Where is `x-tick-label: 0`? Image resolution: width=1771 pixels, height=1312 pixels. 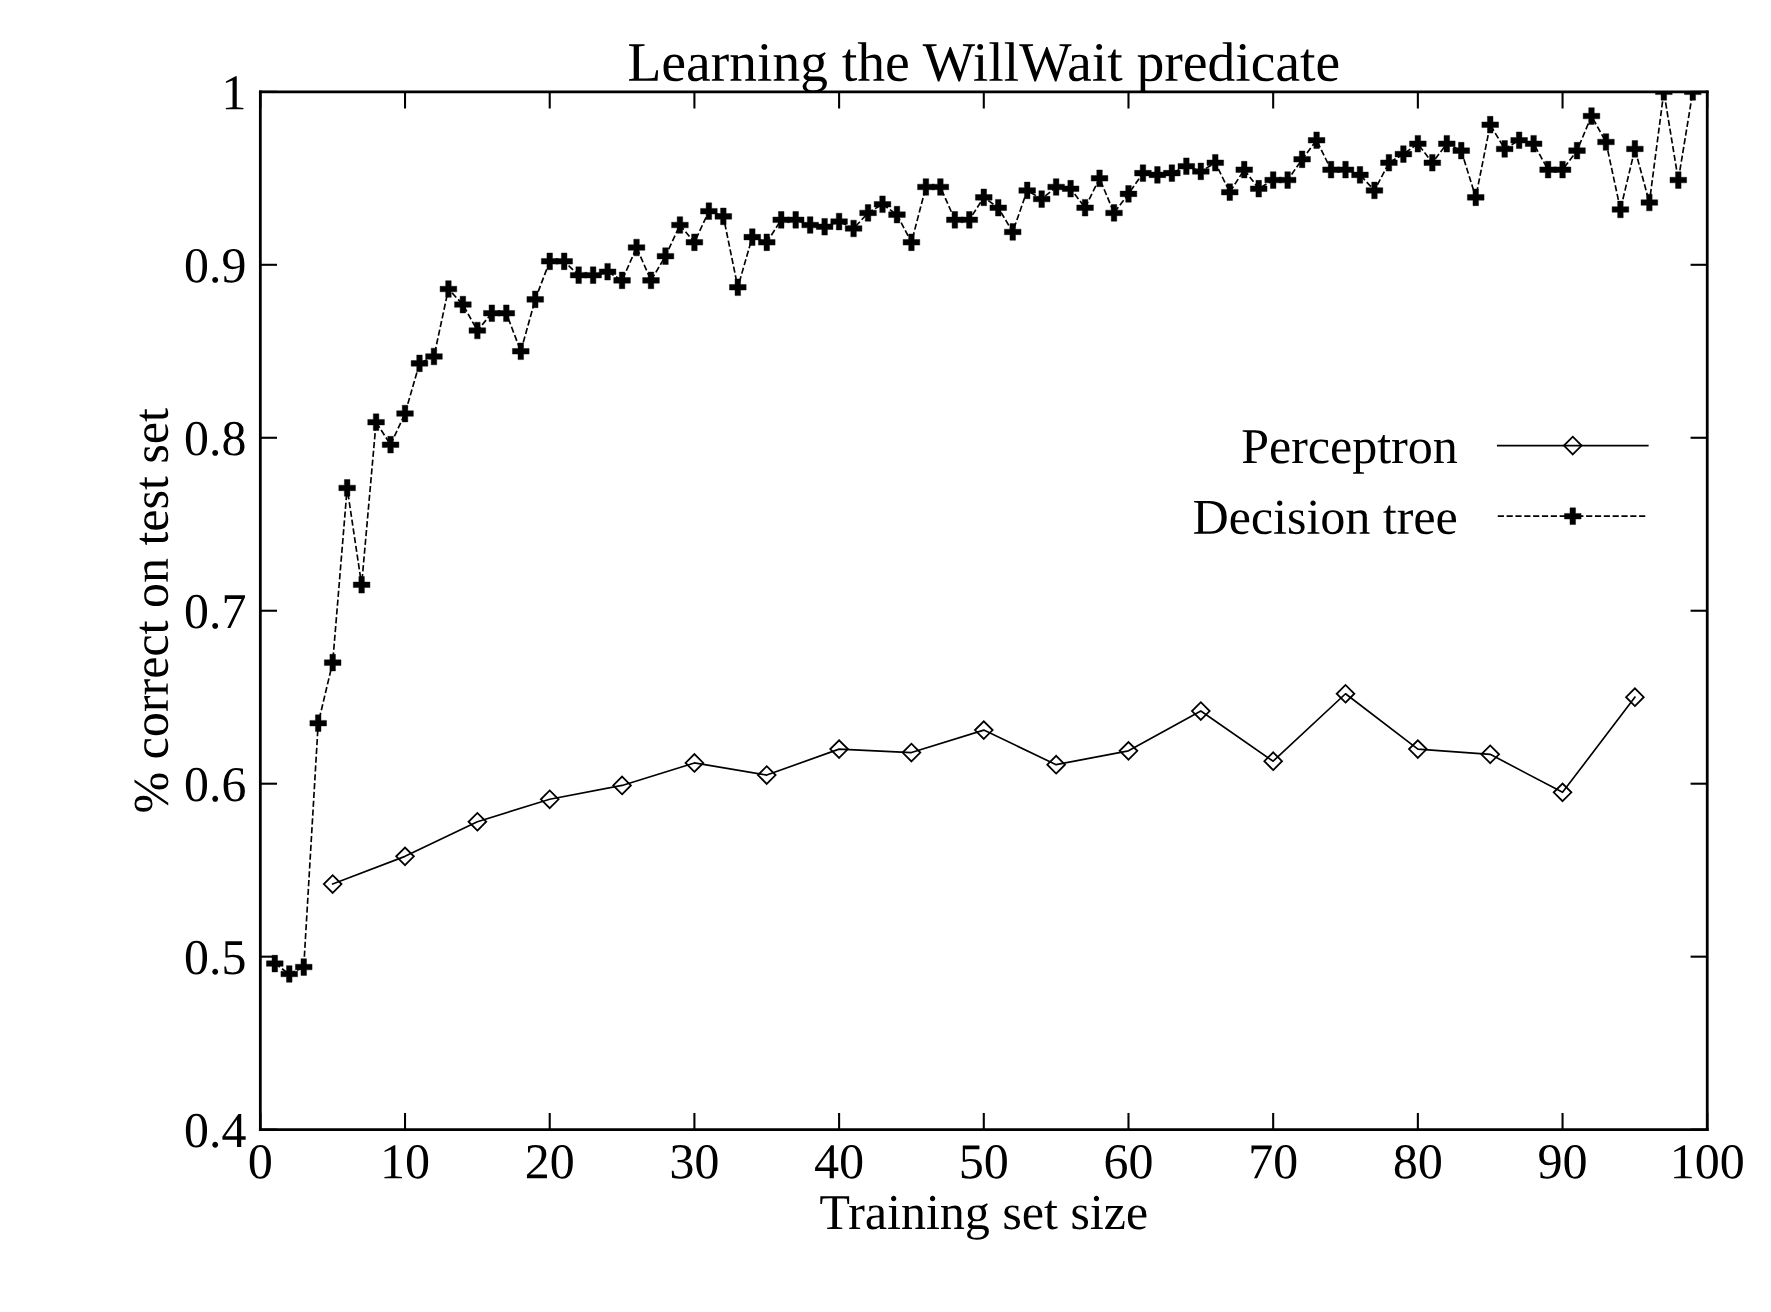
x-tick-label: 0 is located at coordinates (260, 1161).